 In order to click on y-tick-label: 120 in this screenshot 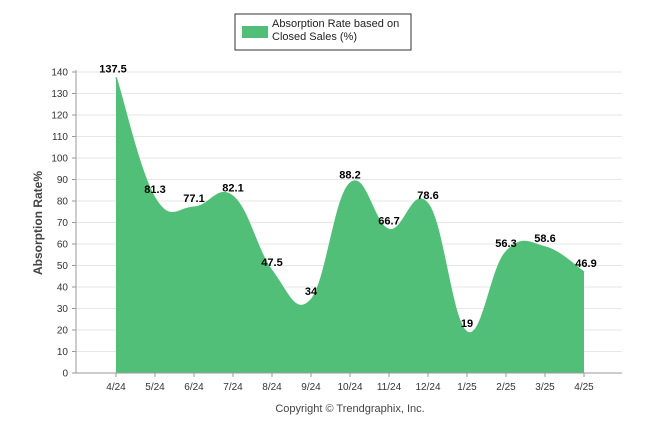, I will do `click(59, 116)`.